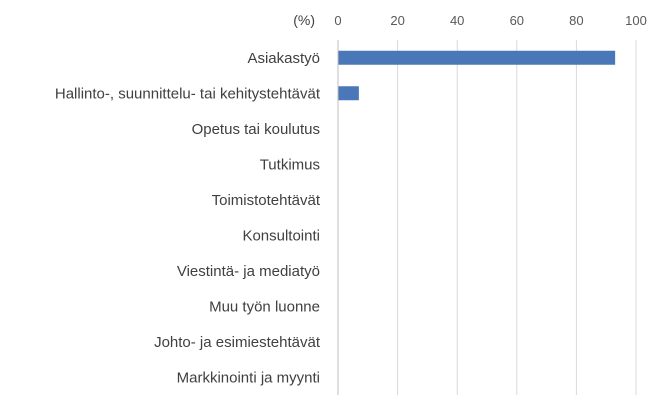  I want to click on category-label: Markkinointi ja myynti, so click(248, 377).